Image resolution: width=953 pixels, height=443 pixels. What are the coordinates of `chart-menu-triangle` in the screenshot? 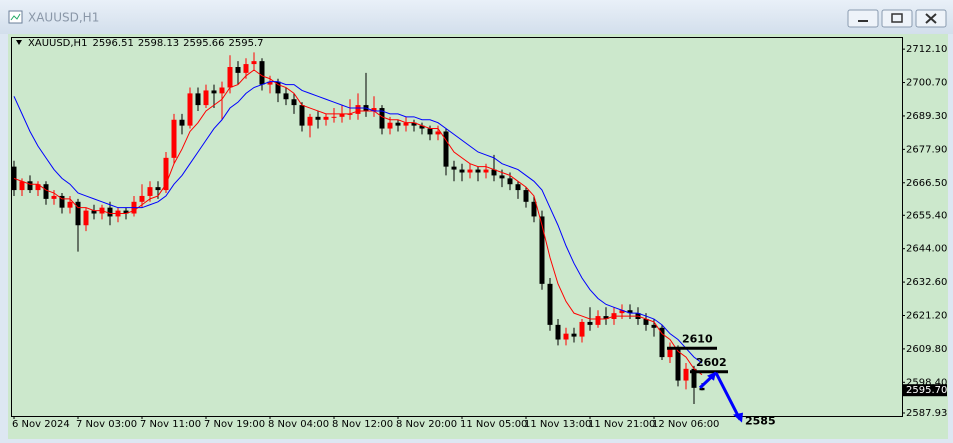 It's located at (19, 42).